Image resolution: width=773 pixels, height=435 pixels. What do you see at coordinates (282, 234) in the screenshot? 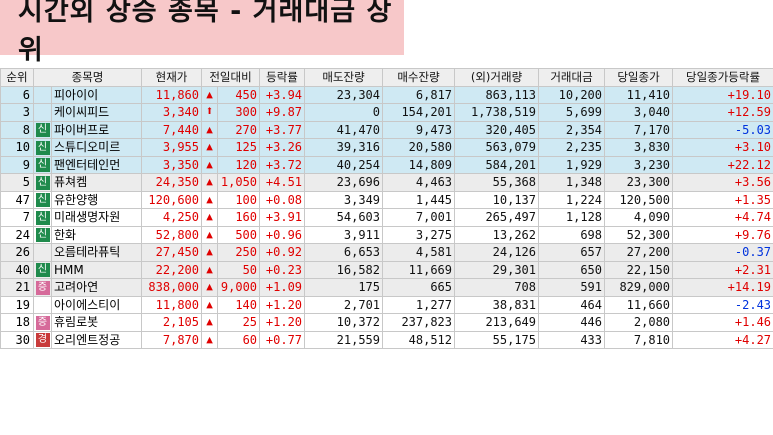
I see `rate-cell: +0.96` at bounding box center [282, 234].